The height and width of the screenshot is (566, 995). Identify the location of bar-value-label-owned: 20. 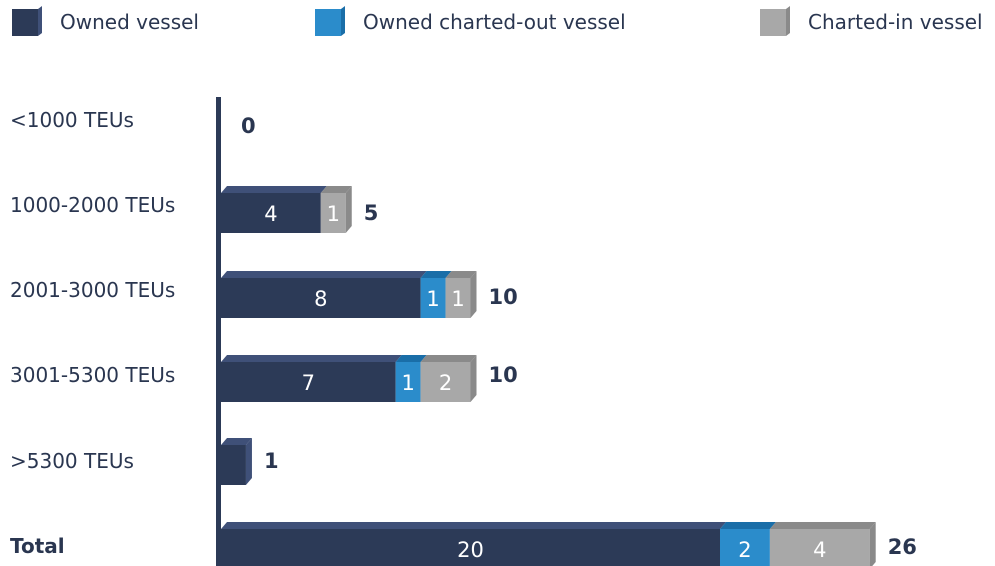
(470, 550).